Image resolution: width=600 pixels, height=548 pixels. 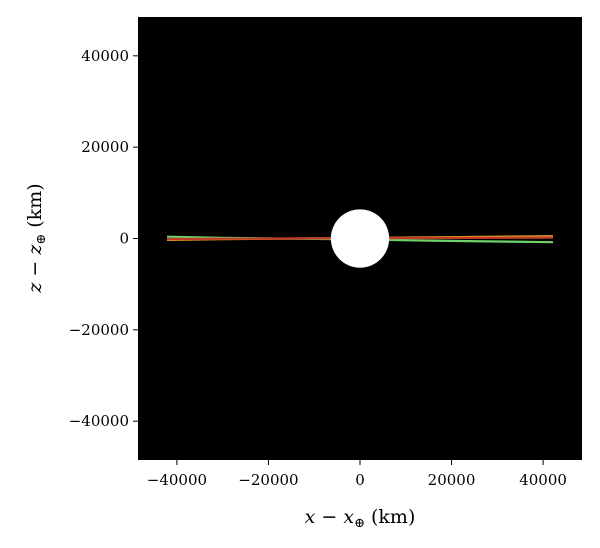 I want to click on y-tick-label: −20000, so click(x=99, y=330).